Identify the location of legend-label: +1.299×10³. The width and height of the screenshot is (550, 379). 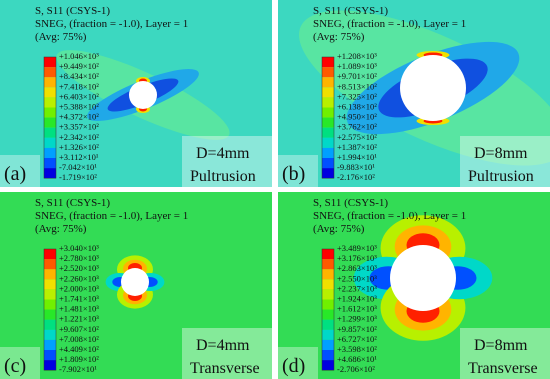
(357, 319).